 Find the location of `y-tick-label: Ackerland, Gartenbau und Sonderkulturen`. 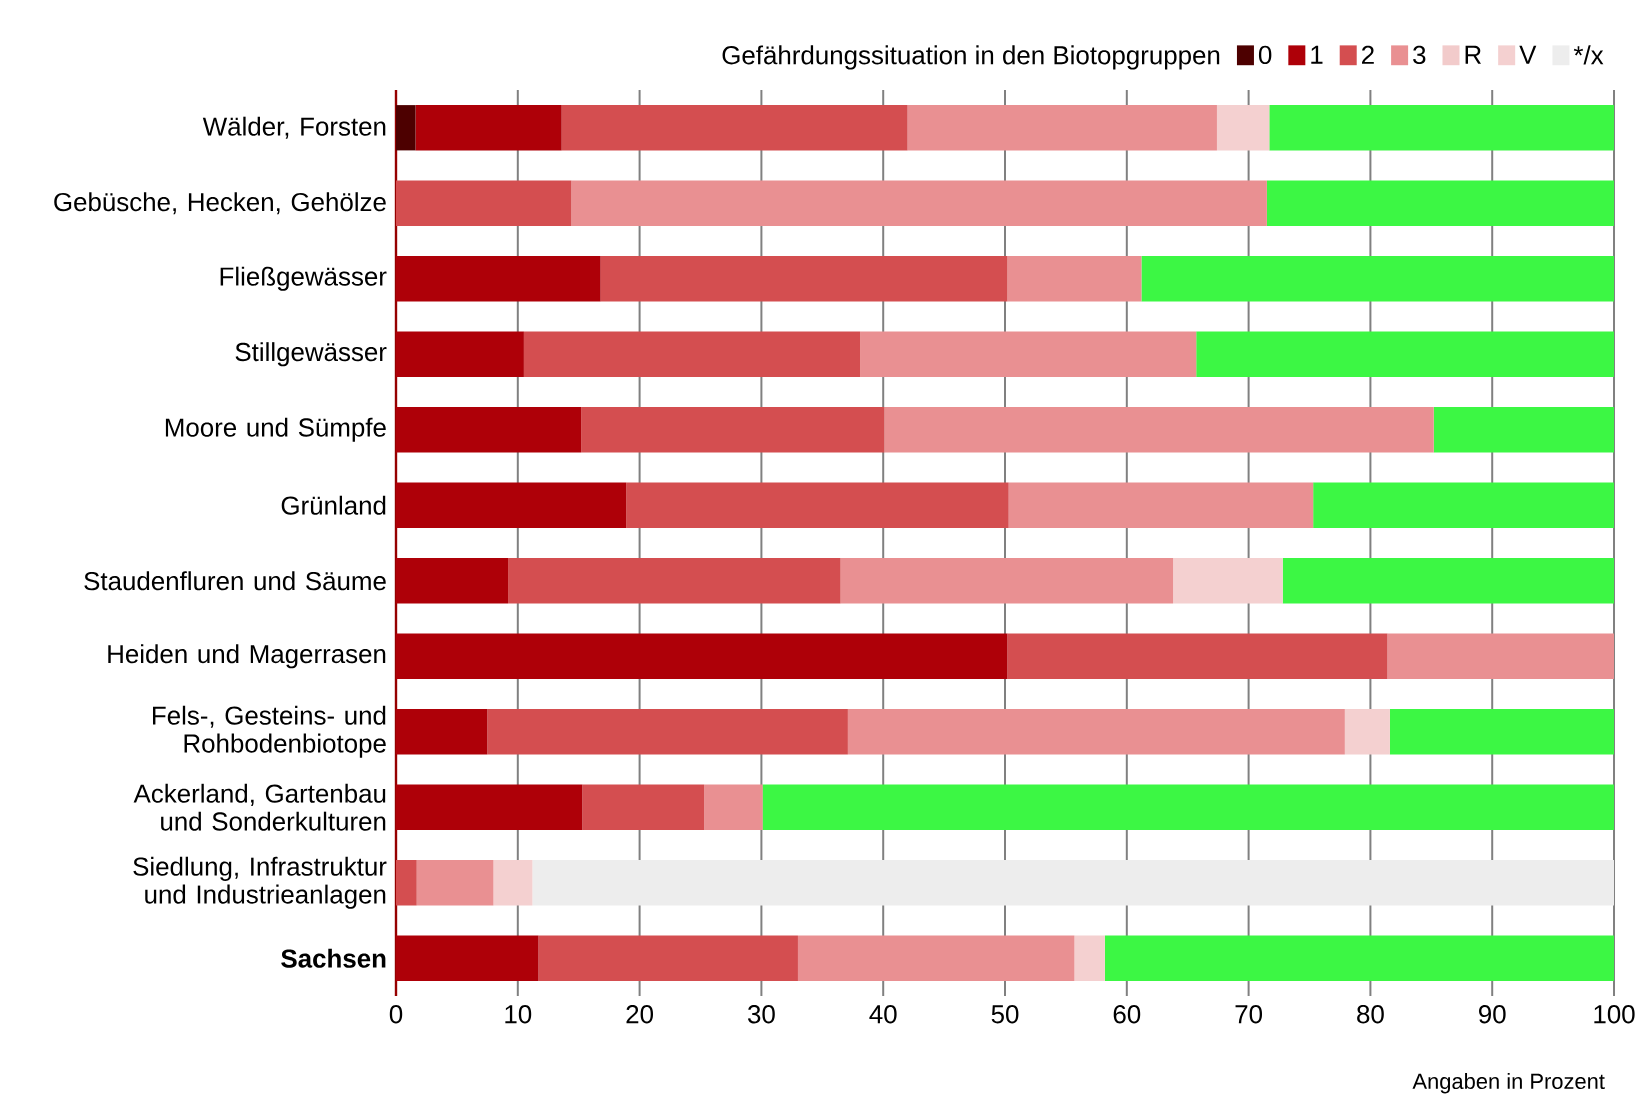

y-tick-label: Ackerland, Gartenbau und Sonderkulturen is located at coordinates (259, 807).